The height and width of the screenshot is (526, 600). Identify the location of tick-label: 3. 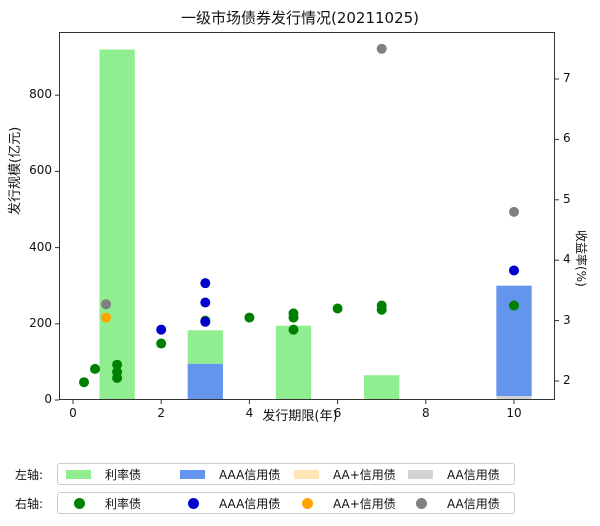
(567, 319).